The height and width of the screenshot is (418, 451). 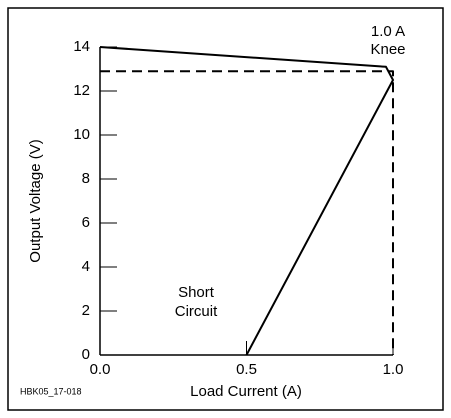 What do you see at coordinates (51, 391) in the screenshot?
I see `figure-id: HBK05_17-018` at bounding box center [51, 391].